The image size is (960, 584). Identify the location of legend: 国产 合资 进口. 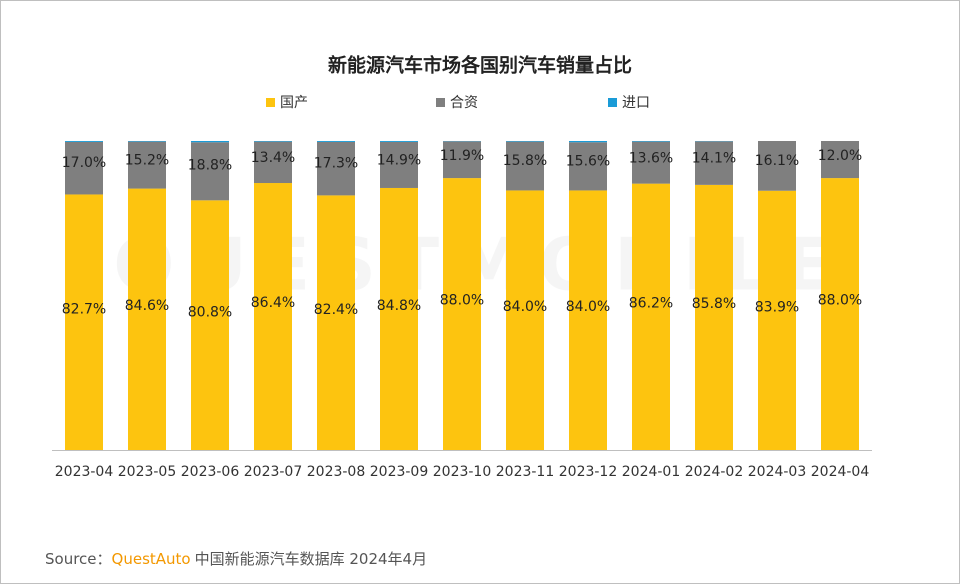
(458, 103).